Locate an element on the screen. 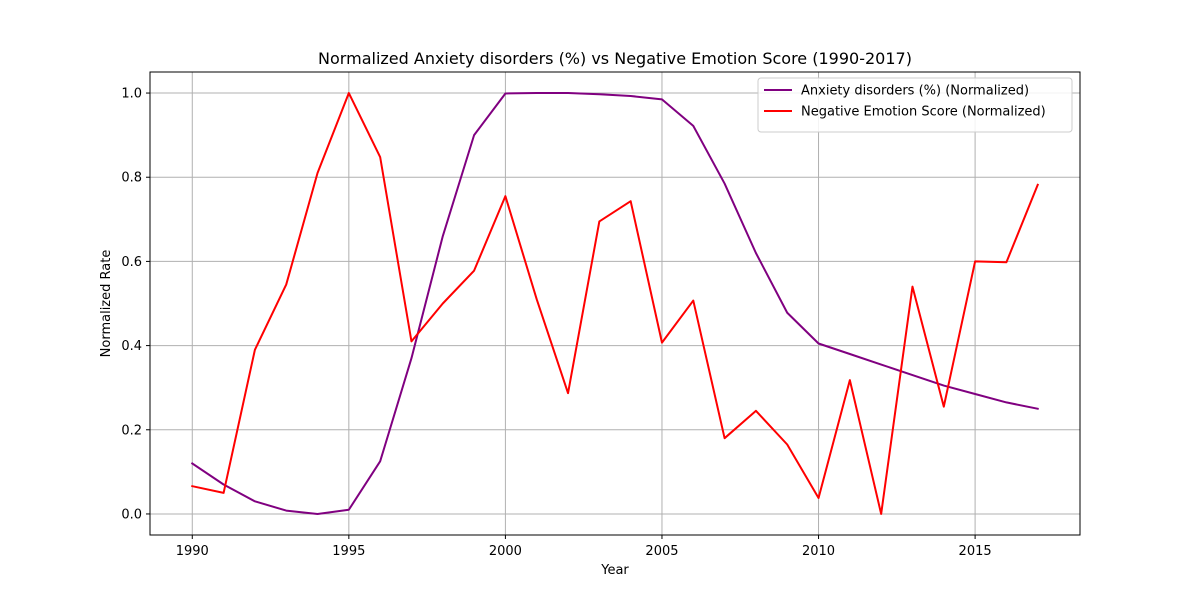  x-tick-label: 1990 is located at coordinates (192, 551).